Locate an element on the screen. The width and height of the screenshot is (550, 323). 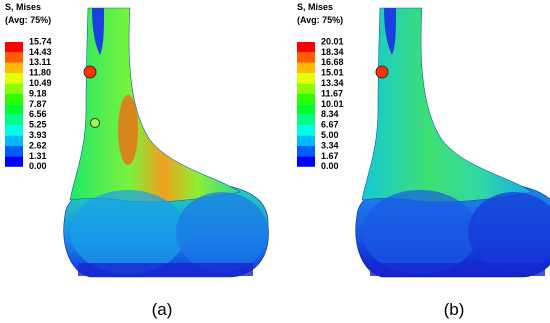
stress-zone is located at coordinates (128, 130).